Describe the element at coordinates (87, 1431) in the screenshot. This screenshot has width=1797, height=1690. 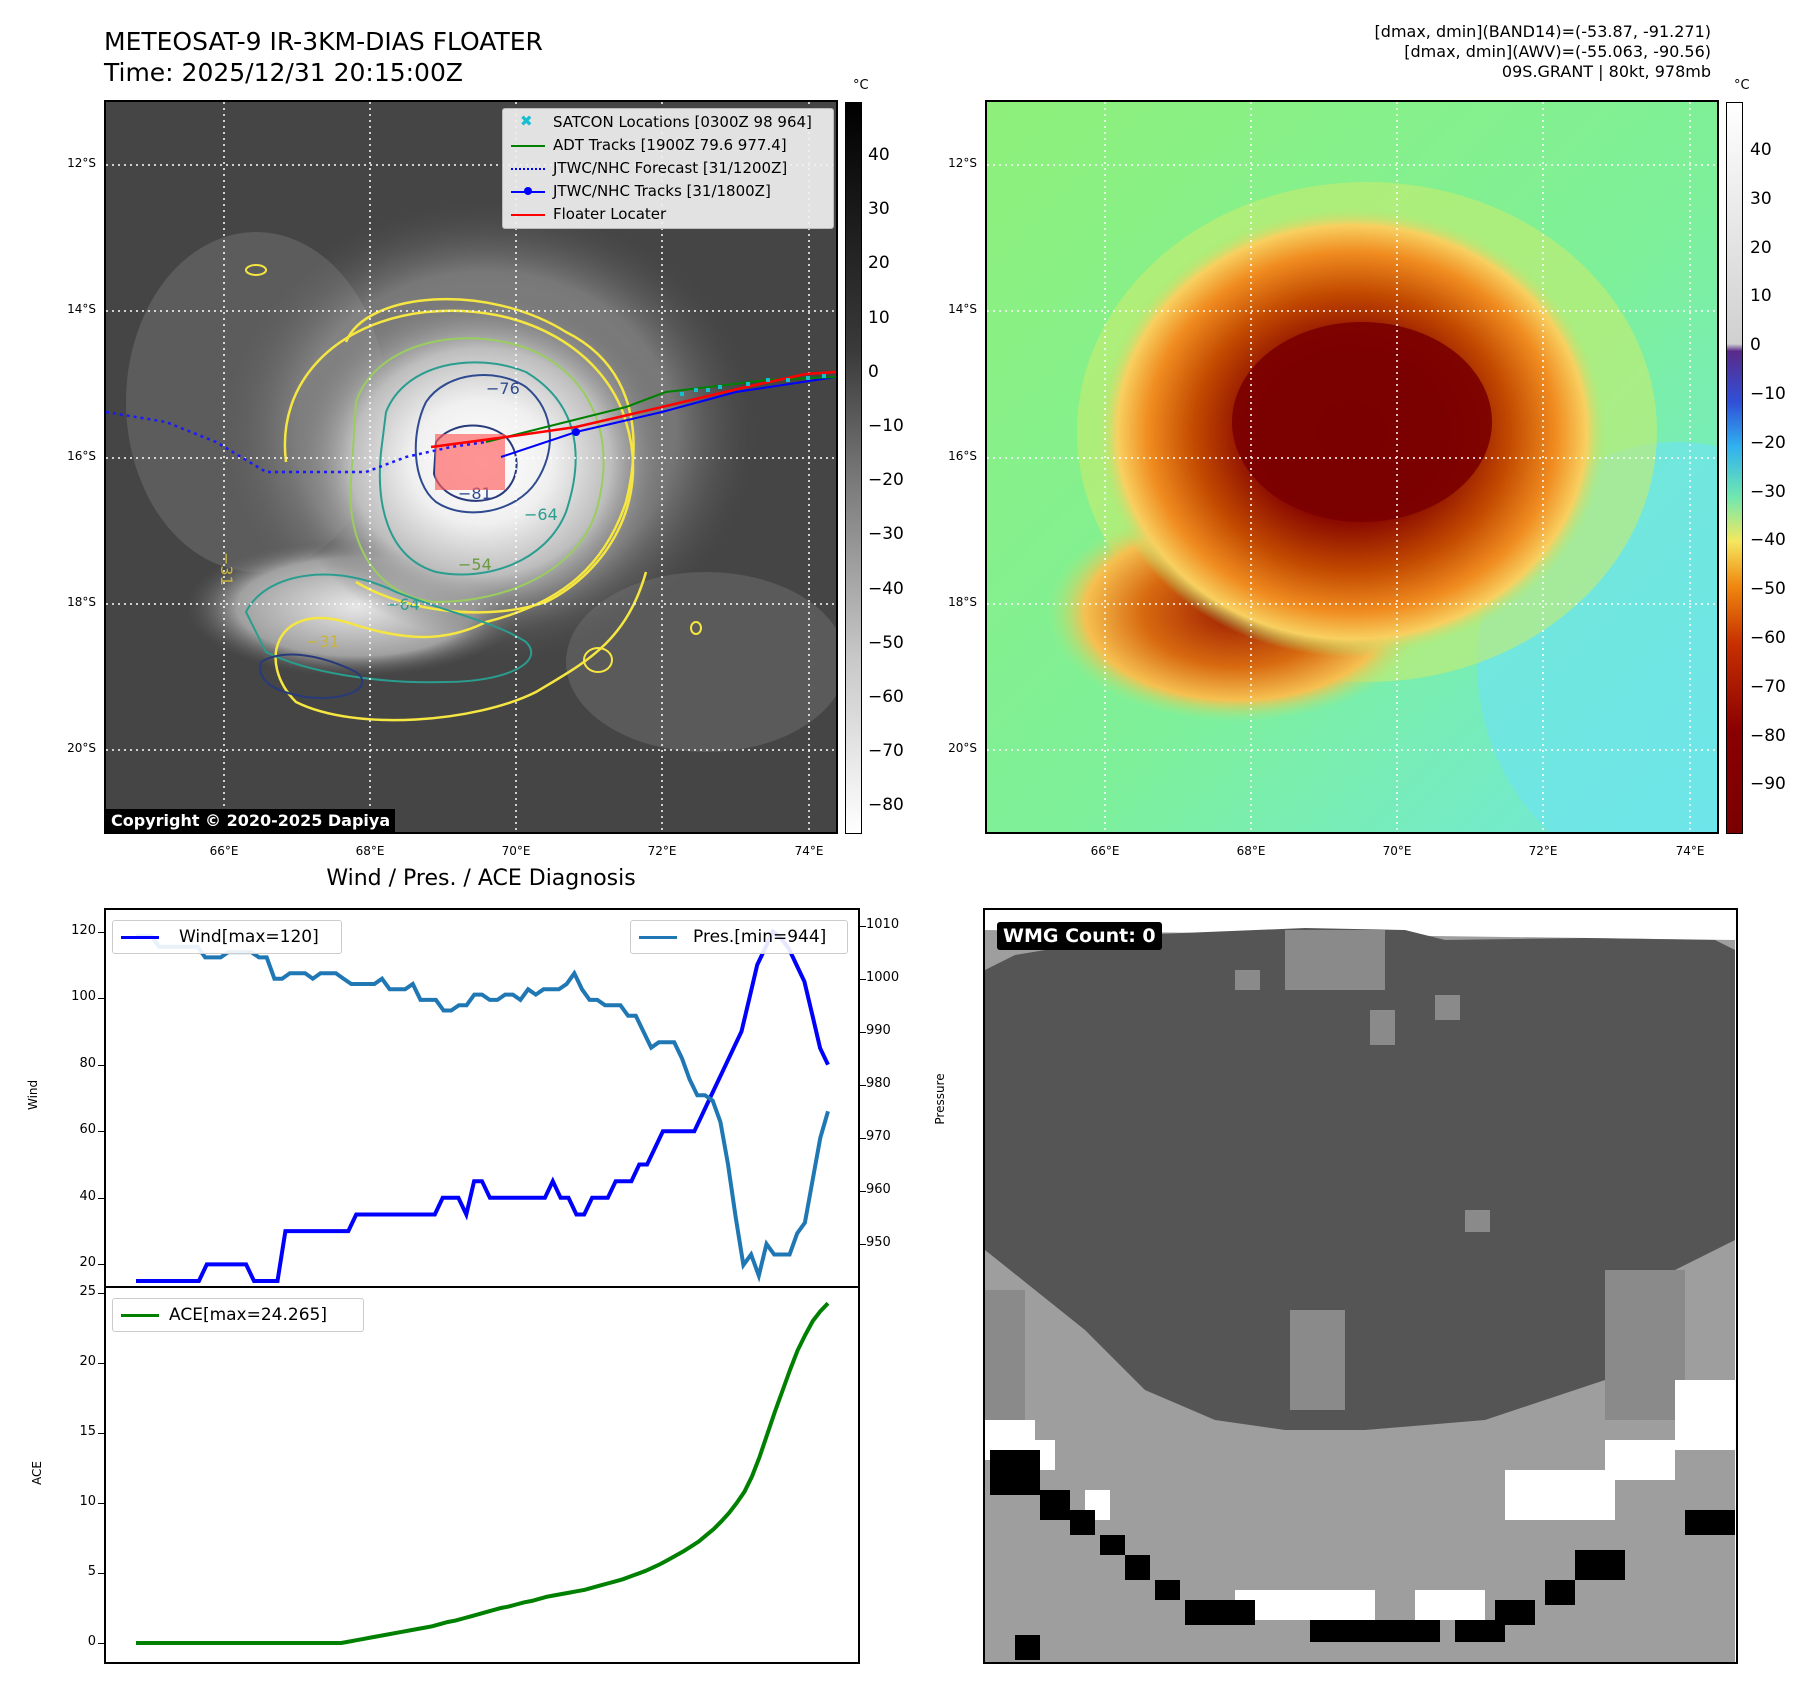
I see `axis-tick-label: 15` at that location.